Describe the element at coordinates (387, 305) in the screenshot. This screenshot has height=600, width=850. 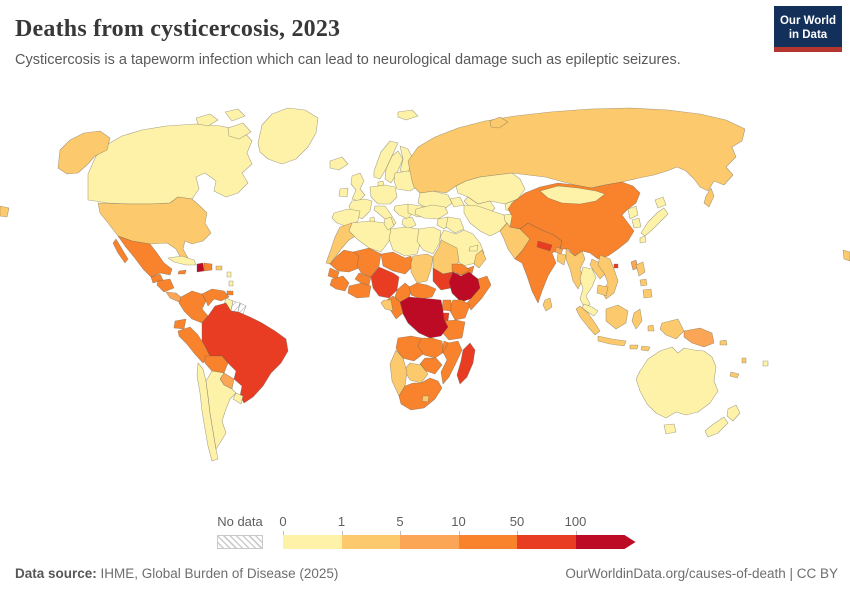
I see `region-gabon` at that location.